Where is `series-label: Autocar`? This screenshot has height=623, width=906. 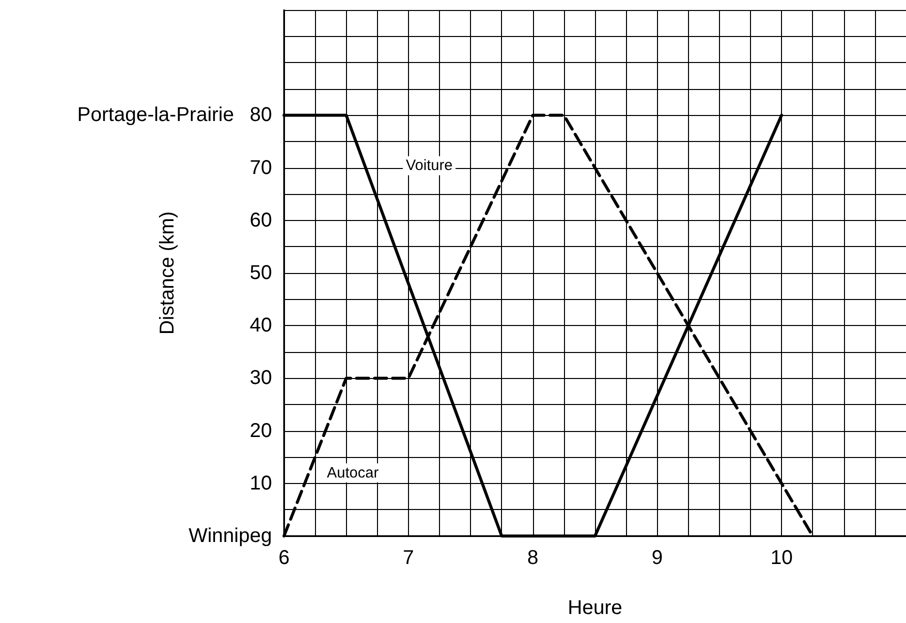
series-label: Autocar is located at coordinates (352, 473).